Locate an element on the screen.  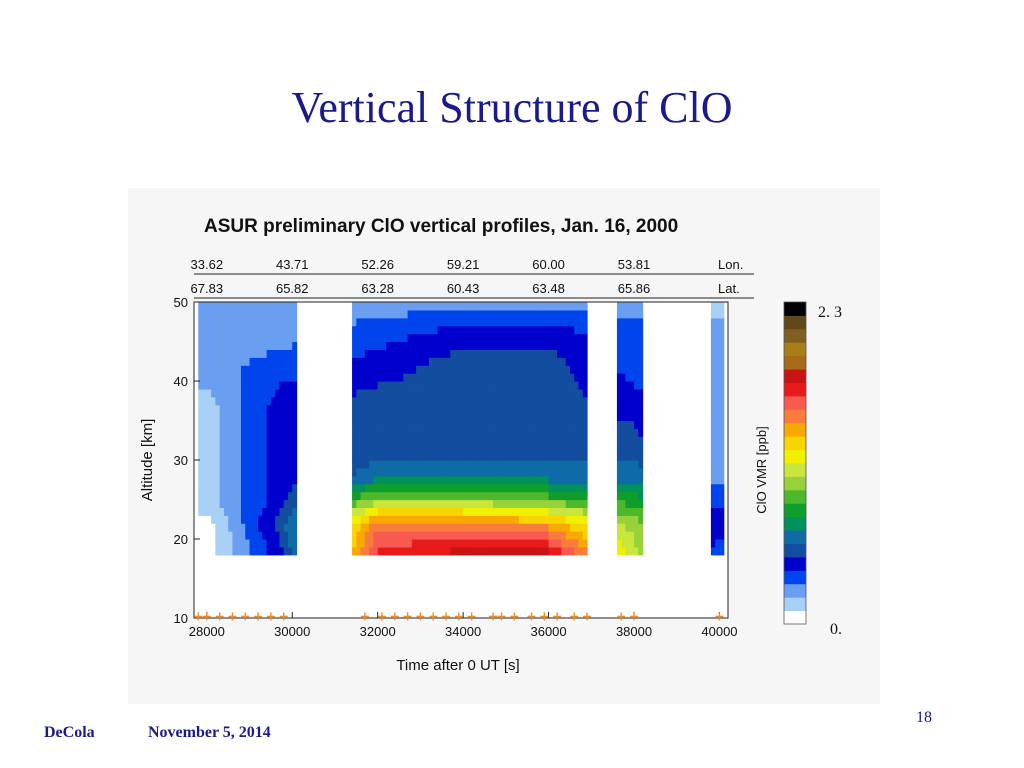
top-axis-tick-label: 67.83 is located at coordinates (207, 288).